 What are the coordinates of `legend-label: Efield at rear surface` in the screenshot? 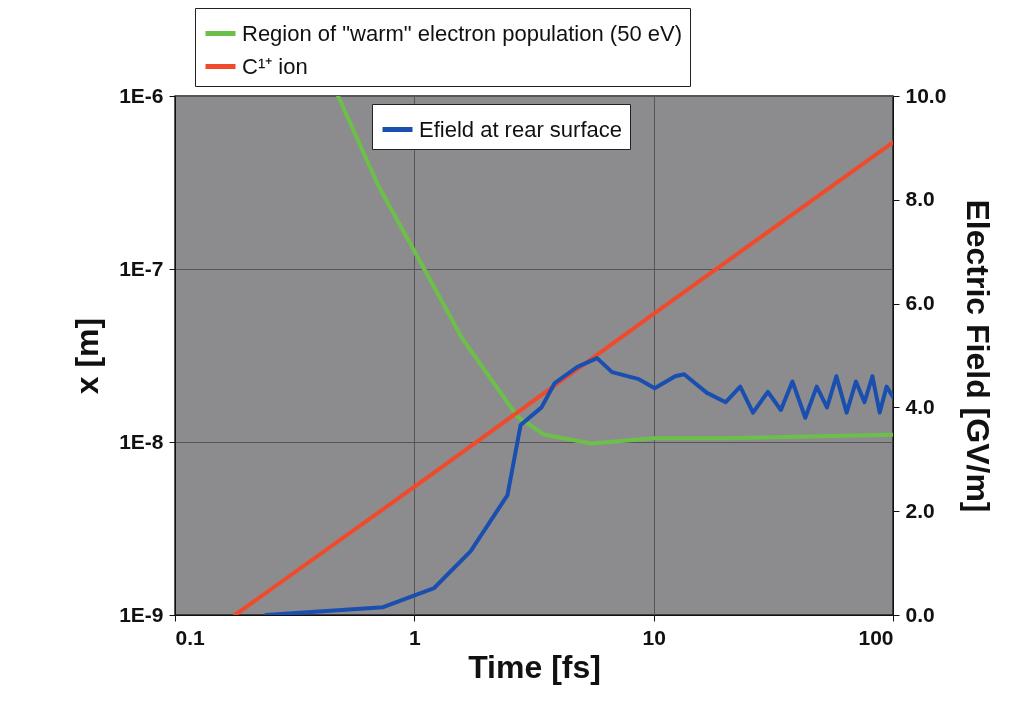 It's located at (520, 129).